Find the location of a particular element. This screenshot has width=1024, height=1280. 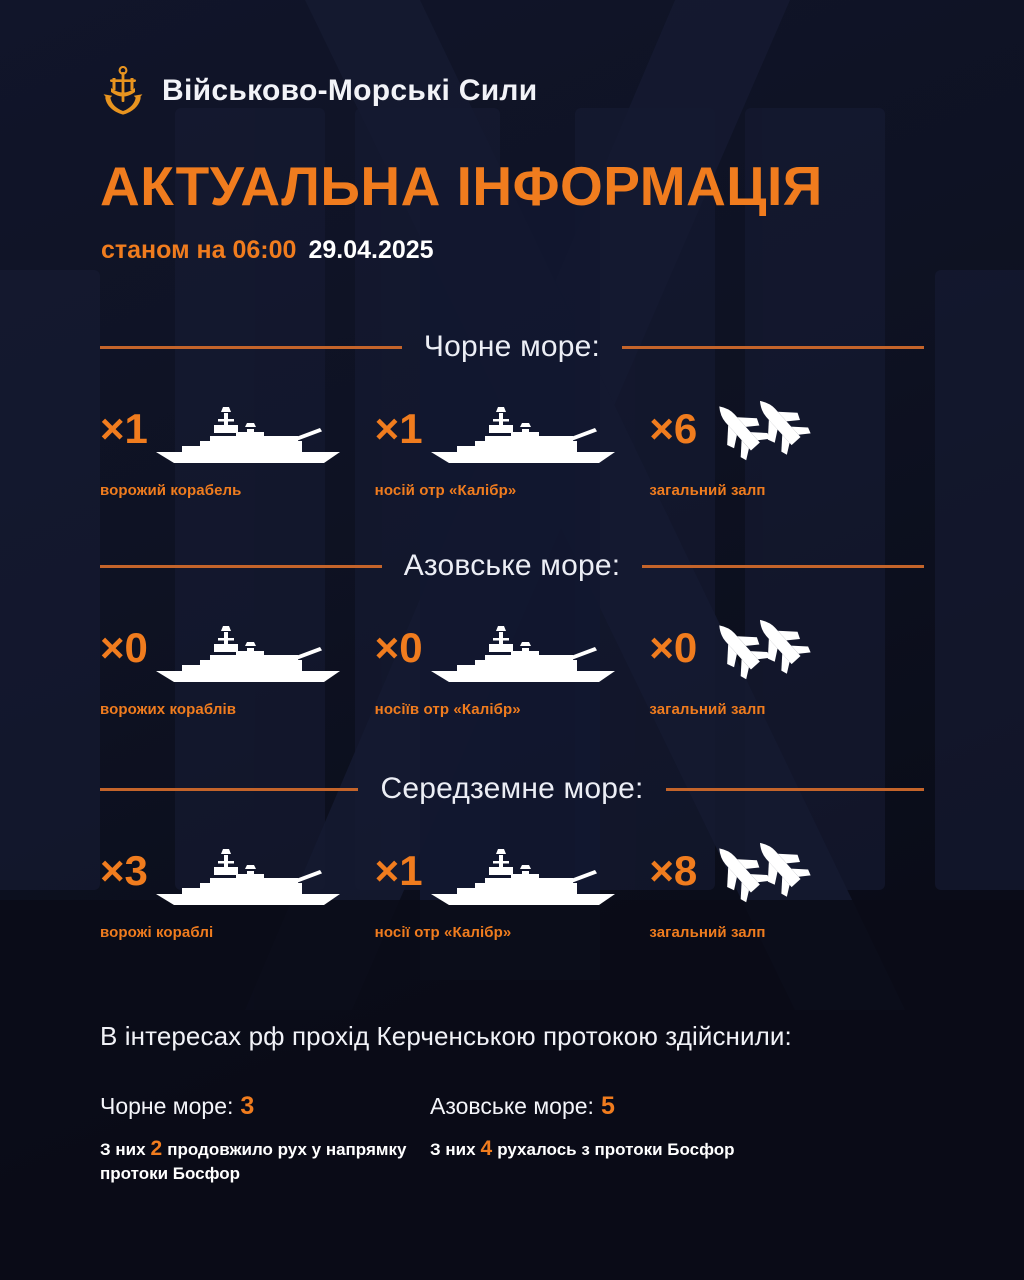

summary-note-suffix: рухалось з протоки Босфор is located at coordinates (616, 1150).